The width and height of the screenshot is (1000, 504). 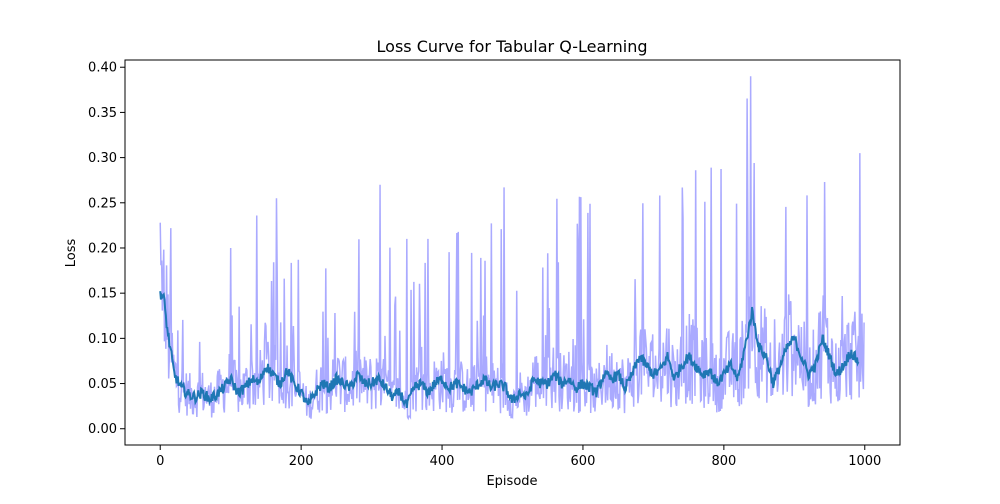 What do you see at coordinates (102, 384) in the screenshot?
I see `y-tick-label: 0.05` at bounding box center [102, 384].